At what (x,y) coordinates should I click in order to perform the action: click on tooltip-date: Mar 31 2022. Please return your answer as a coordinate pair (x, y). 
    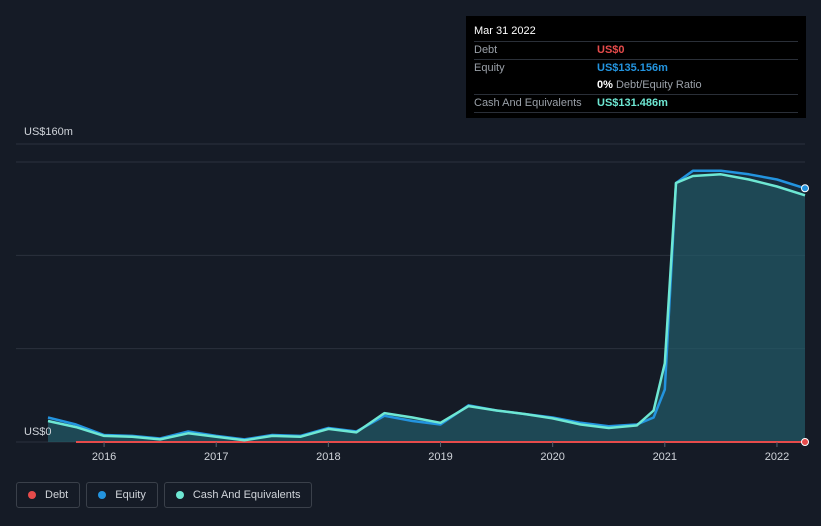
    Looking at the image, I should click on (505, 31).